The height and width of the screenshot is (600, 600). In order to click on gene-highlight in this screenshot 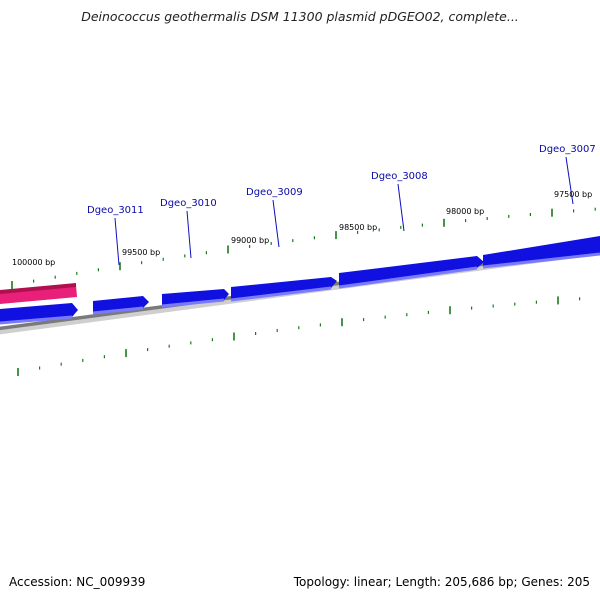, I will do `click(38, 294)`.